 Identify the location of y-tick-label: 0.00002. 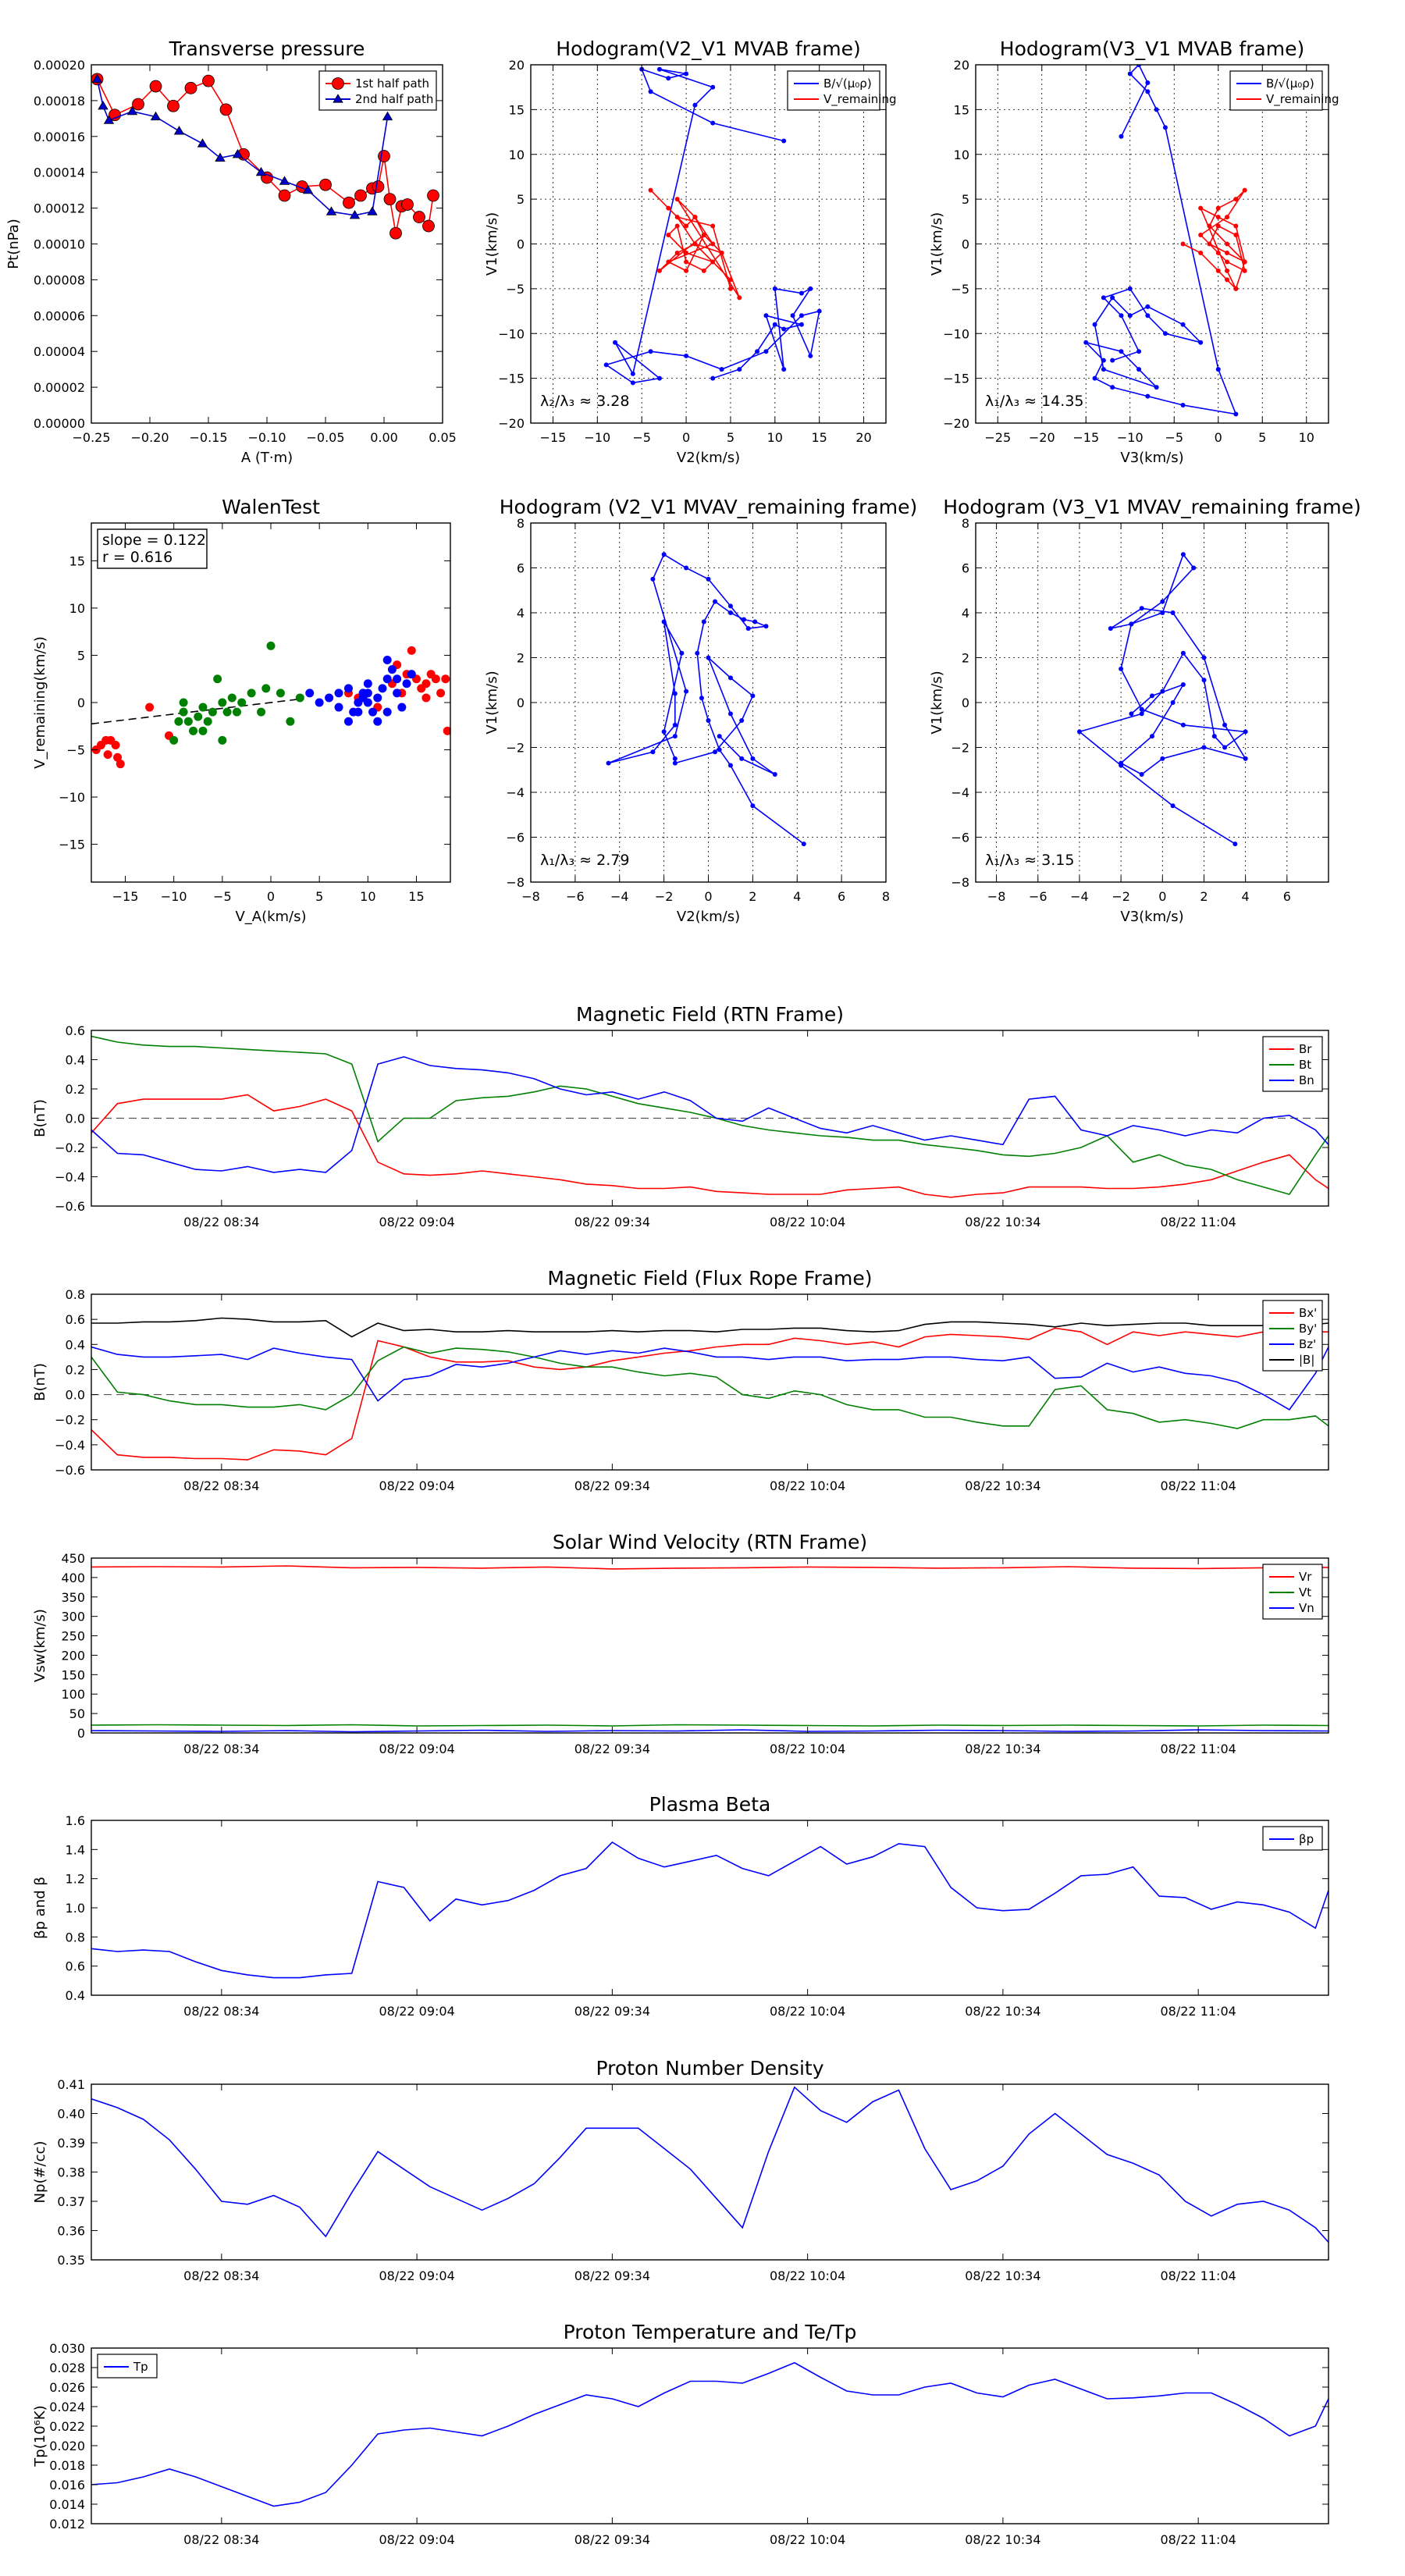
(60, 387).